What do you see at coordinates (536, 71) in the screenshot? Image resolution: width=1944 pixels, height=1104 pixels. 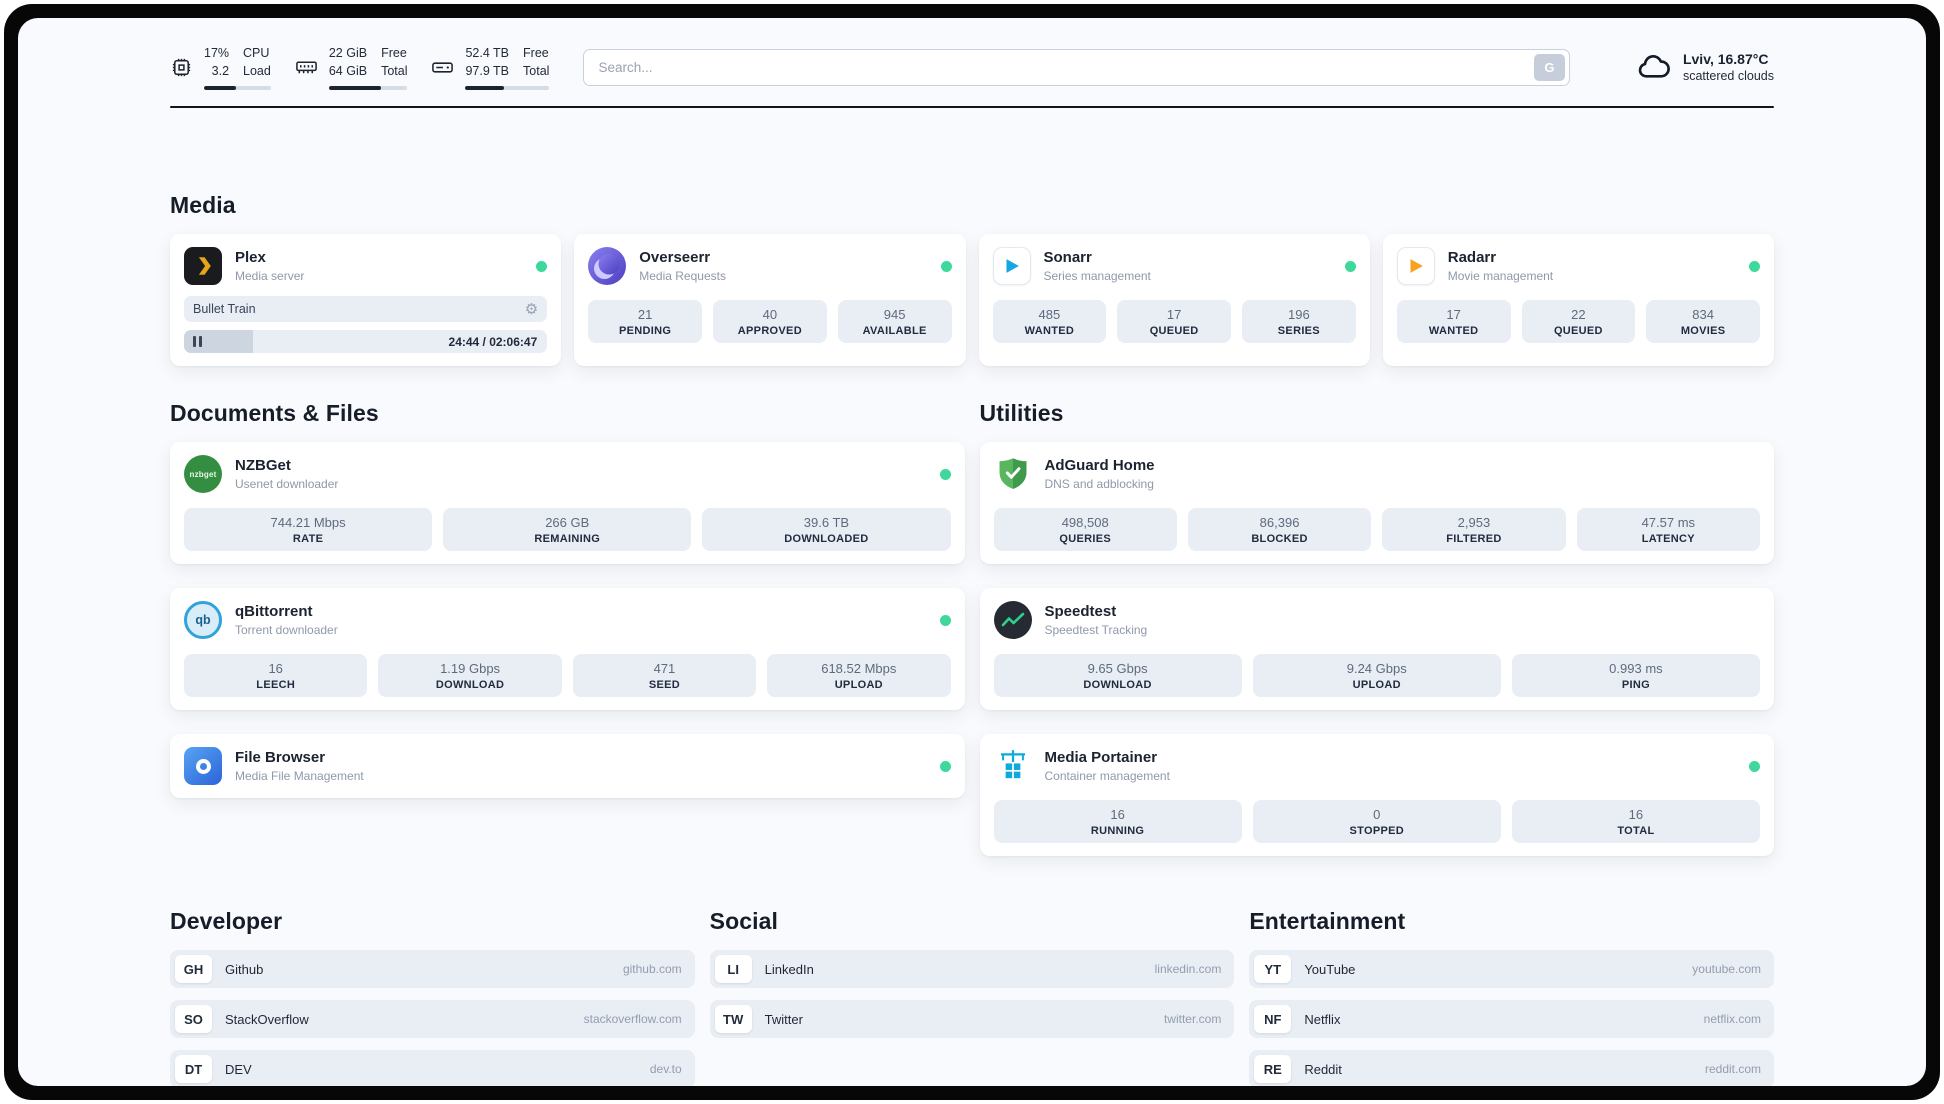 I see `storage-label-2: Total` at bounding box center [536, 71].